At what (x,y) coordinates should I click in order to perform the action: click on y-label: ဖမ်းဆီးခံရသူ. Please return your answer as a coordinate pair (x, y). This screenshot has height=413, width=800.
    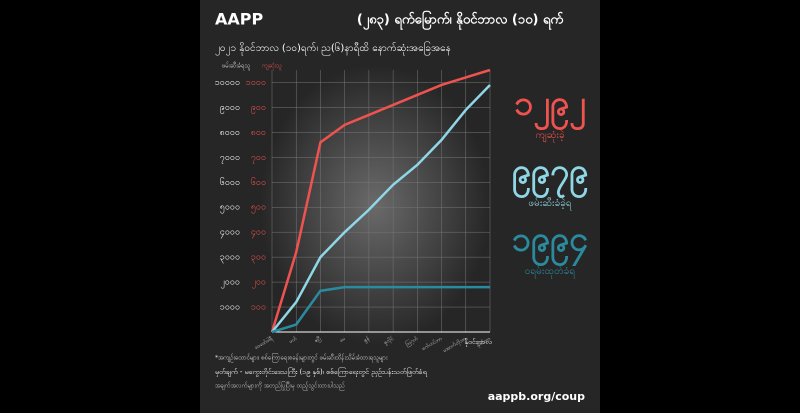
    Looking at the image, I should click on (236, 66).